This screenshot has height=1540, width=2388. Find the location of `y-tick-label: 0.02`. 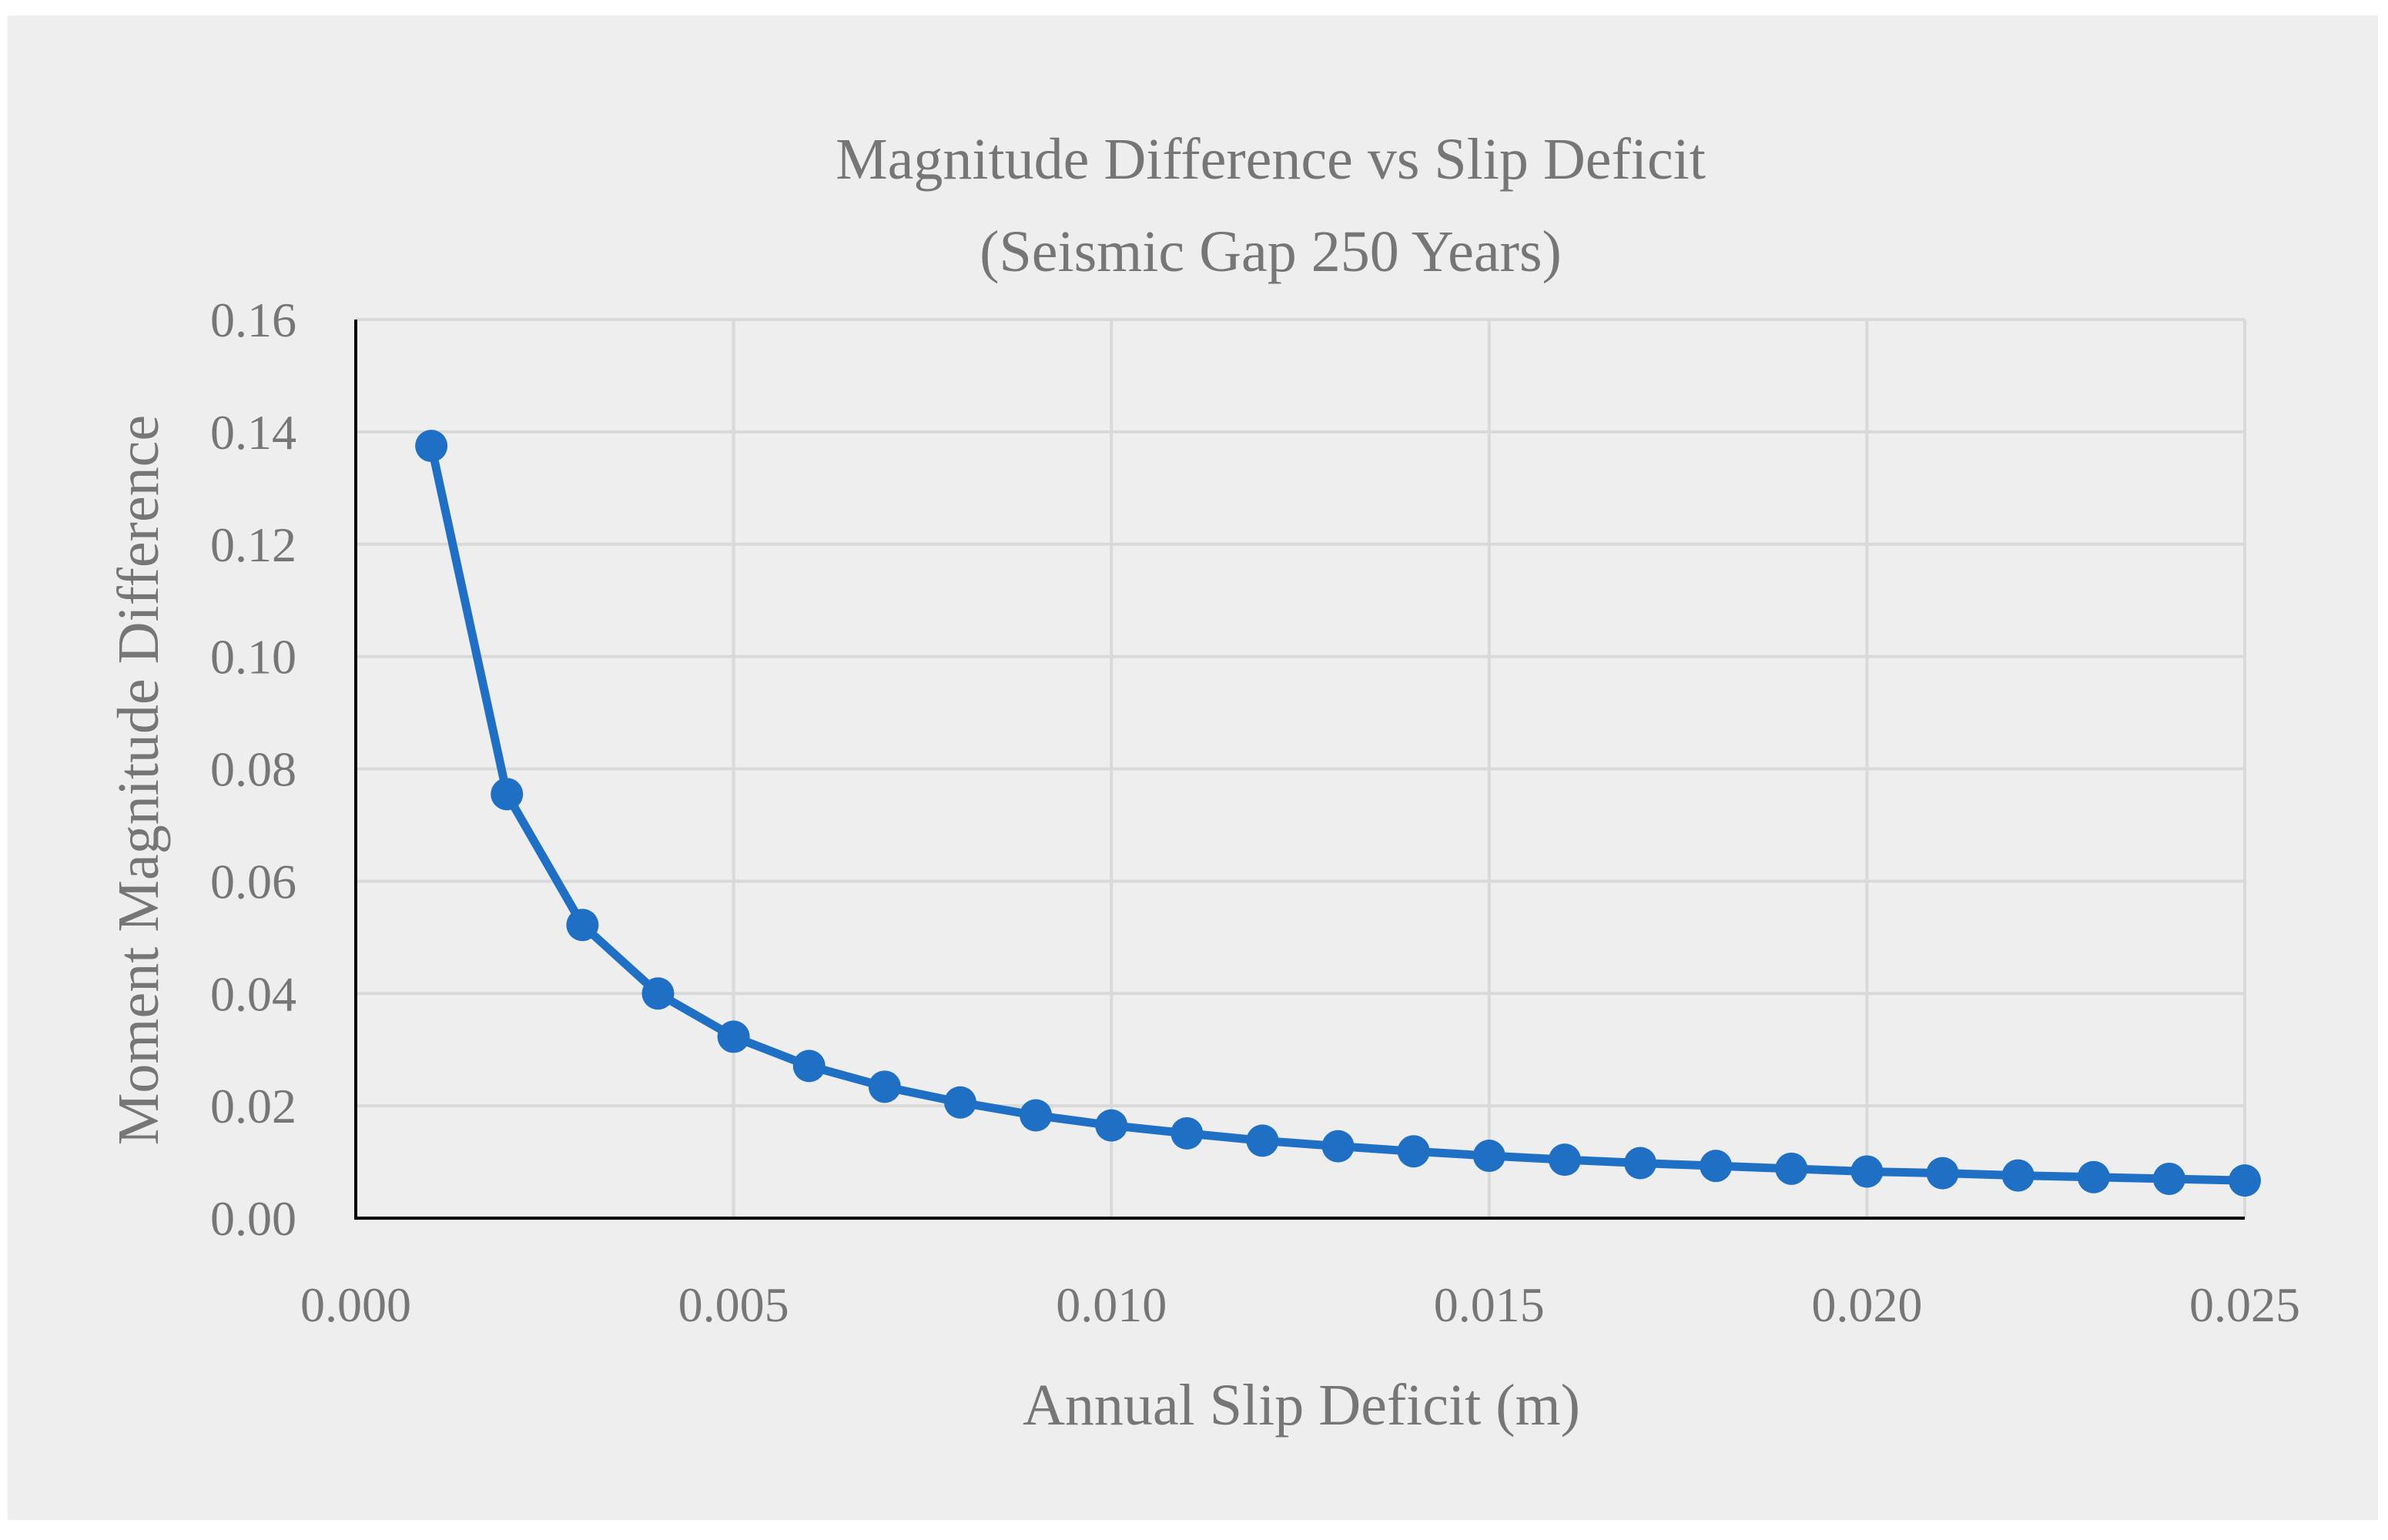

y-tick-label: 0.02 is located at coordinates (253, 1106).